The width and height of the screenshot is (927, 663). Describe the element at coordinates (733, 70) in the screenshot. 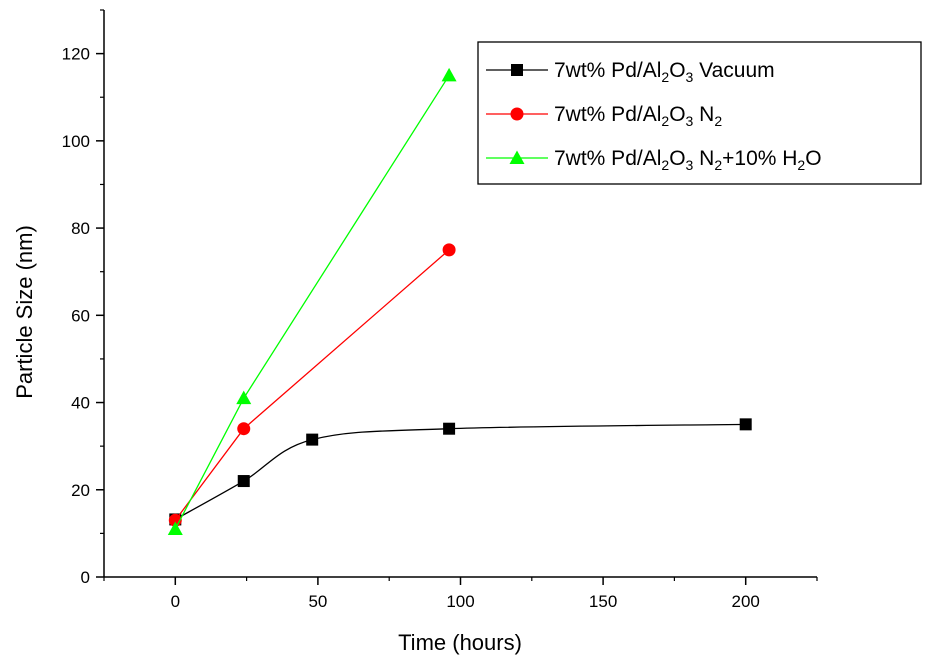

I see `legend-label-text: Vacuum` at that location.